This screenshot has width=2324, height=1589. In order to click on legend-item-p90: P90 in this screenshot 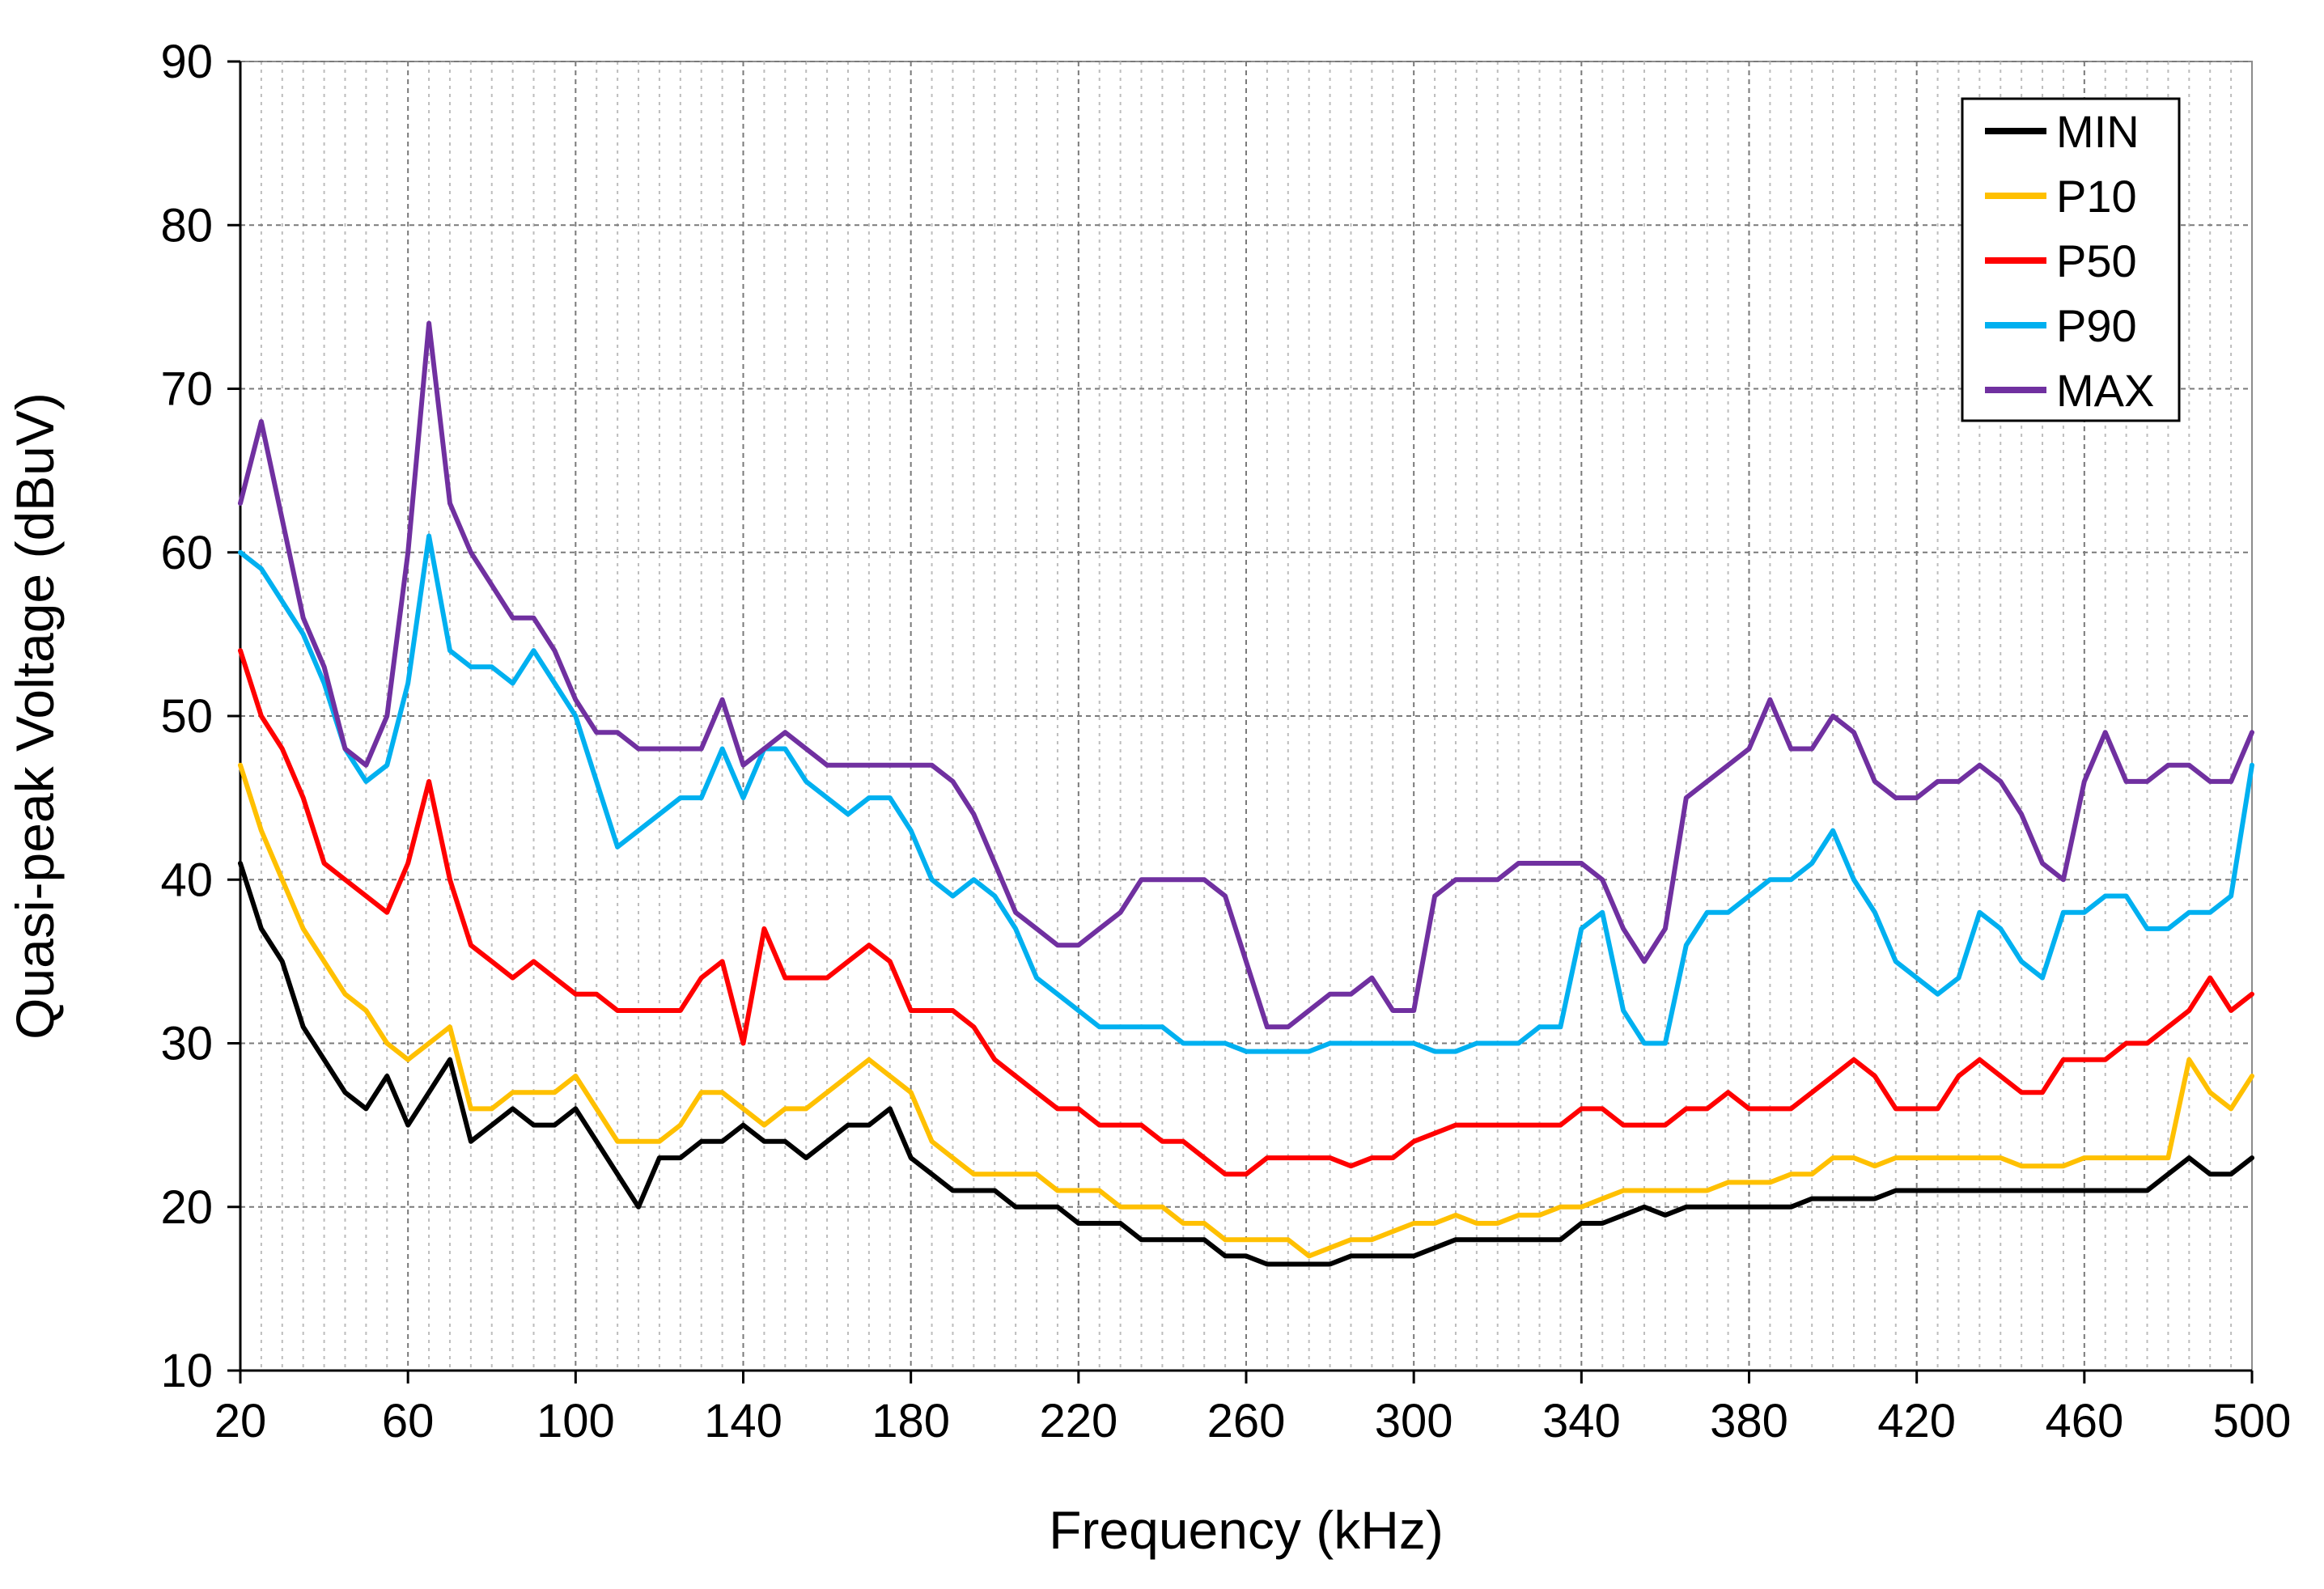, I will do `click(2061, 325)`.